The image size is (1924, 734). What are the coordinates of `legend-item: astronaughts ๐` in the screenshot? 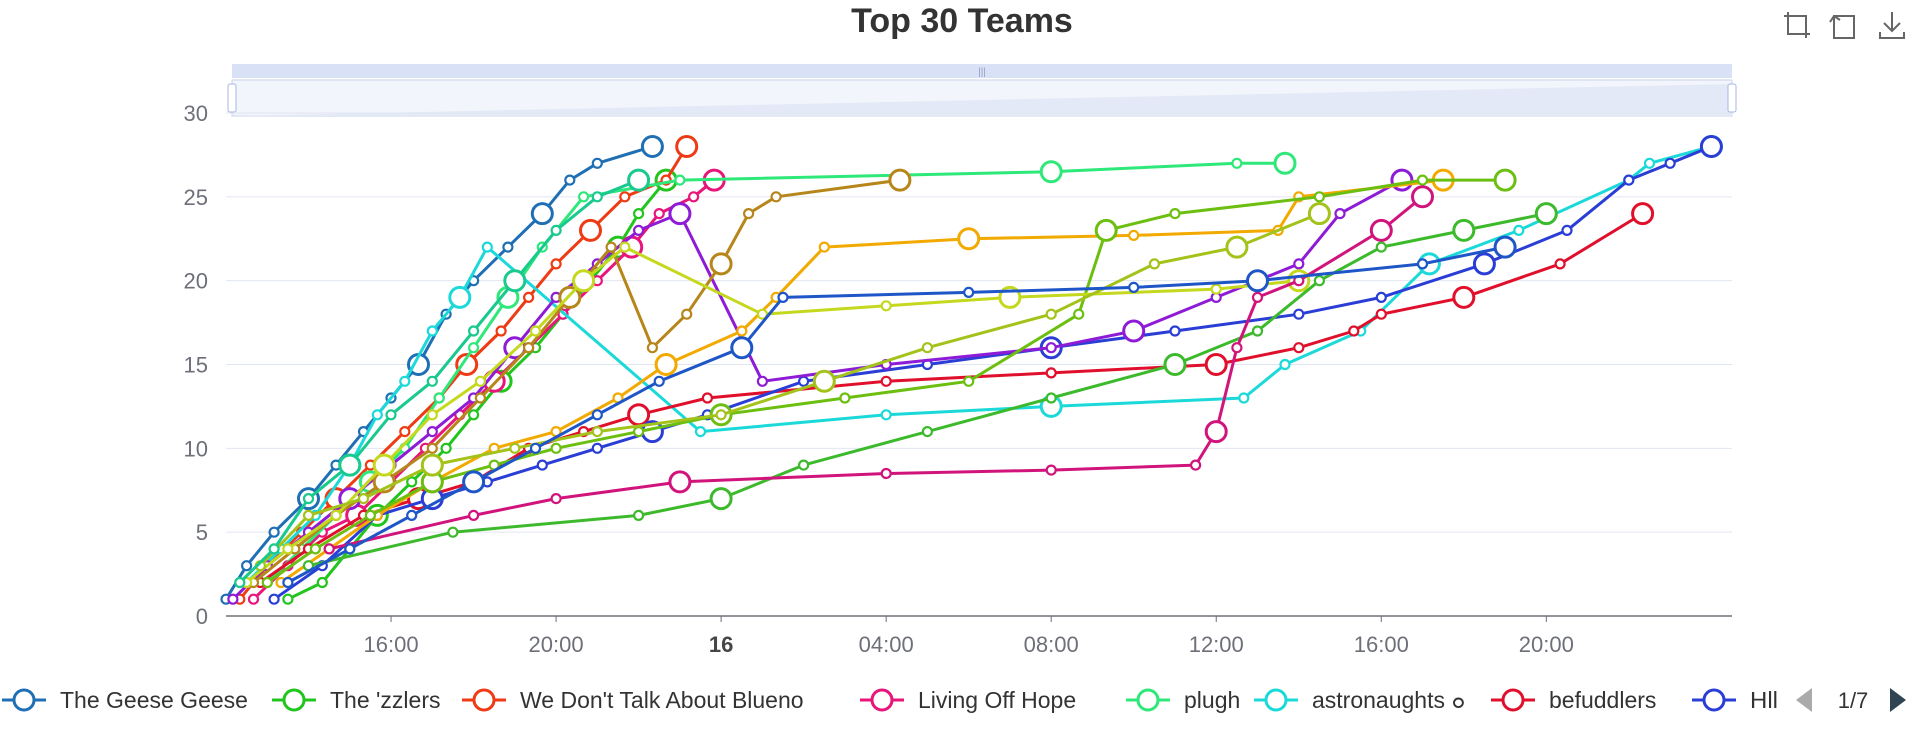 It's located at (1359, 700).